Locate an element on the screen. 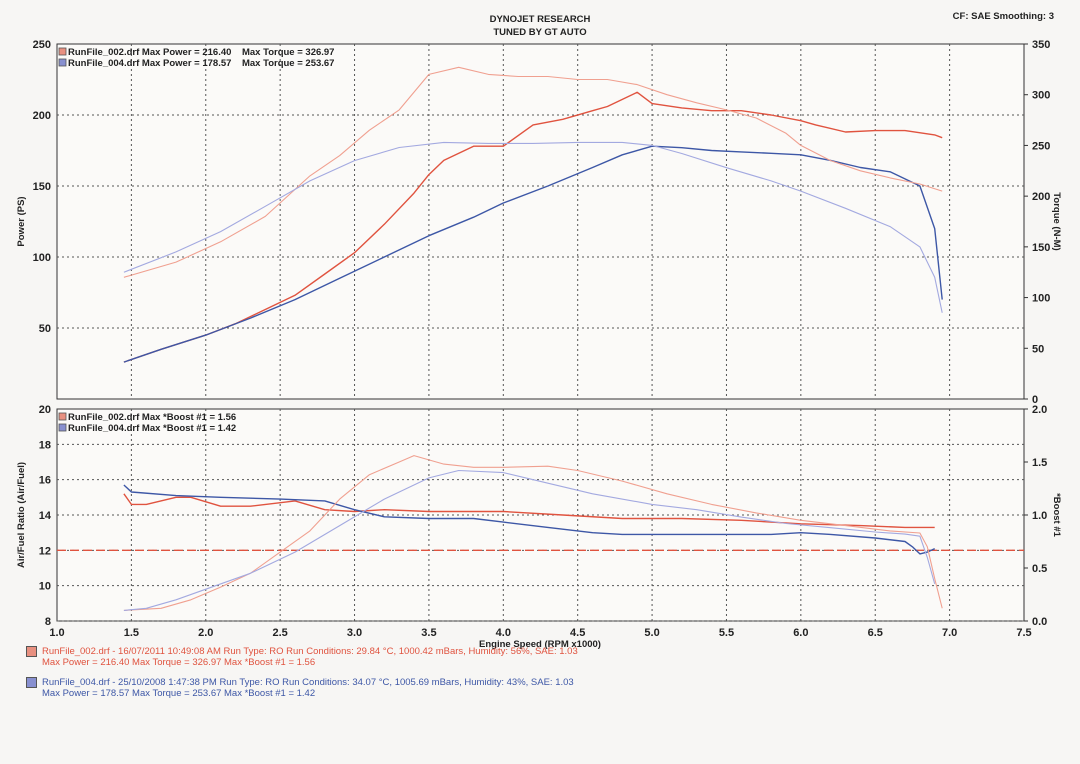  run2-swatch is located at coordinates (31, 682).